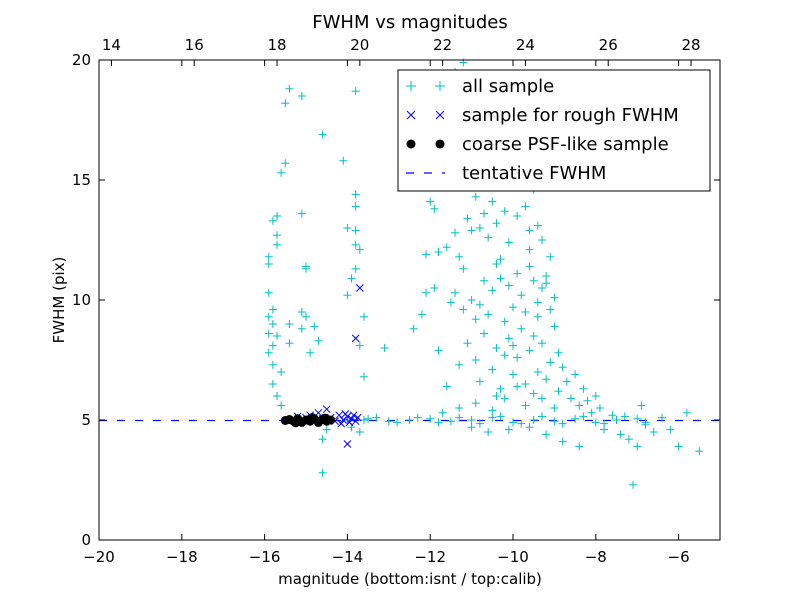  Describe the element at coordinates (513, 557) in the screenshot. I see `x-tick-label: −10` at that location.